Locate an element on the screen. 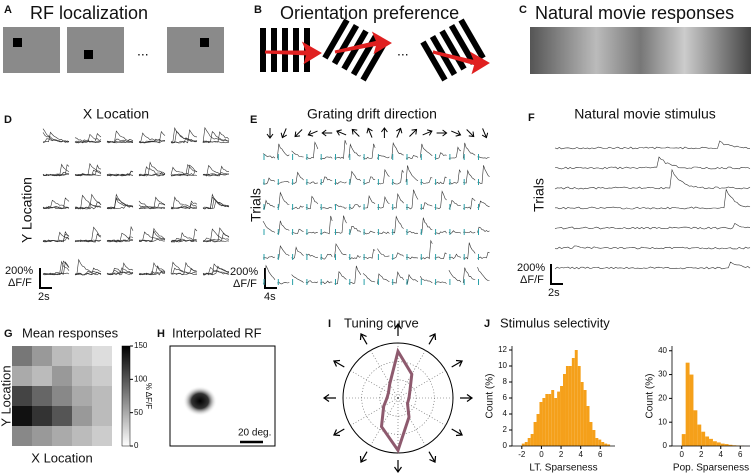 The height and width of the screenshot is (475, 753). panel-letter: H is located at coordinates (161, 334).